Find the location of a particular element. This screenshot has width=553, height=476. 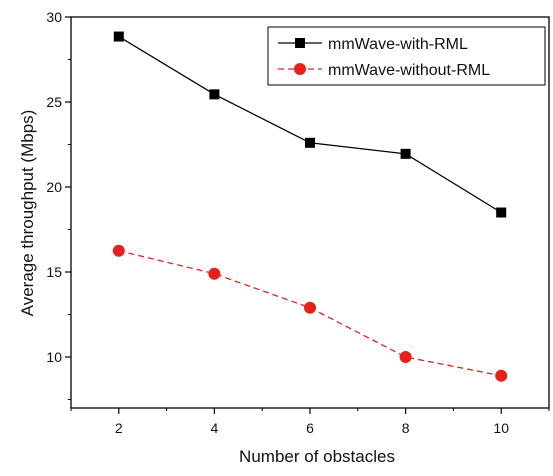

x-tick-label: 4 is located at coordinates (215, 428).